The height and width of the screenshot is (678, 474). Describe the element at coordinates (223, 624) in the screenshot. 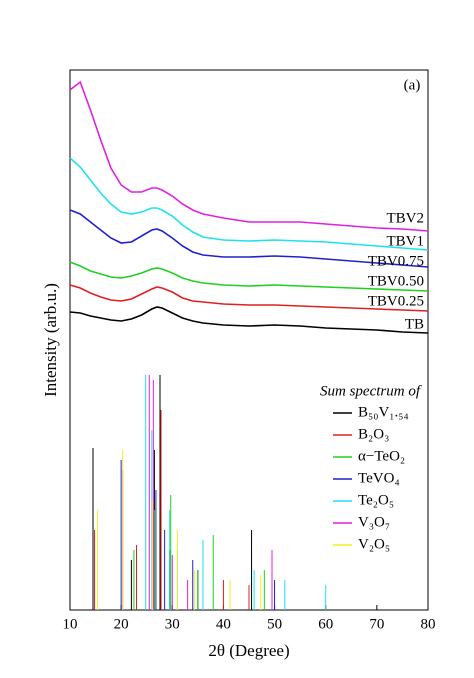

I see `x-tick-label: 40` at that location.